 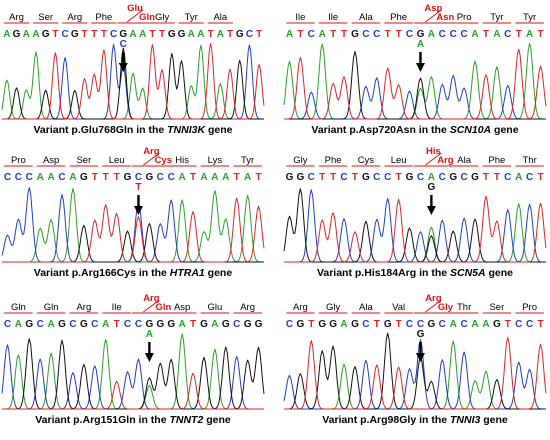 What do you see at coordinates (102, 420) in the screenshot?
I see `caption-prefix: Variant p.Arg151Gln in the` at bounding box center [102, 420].